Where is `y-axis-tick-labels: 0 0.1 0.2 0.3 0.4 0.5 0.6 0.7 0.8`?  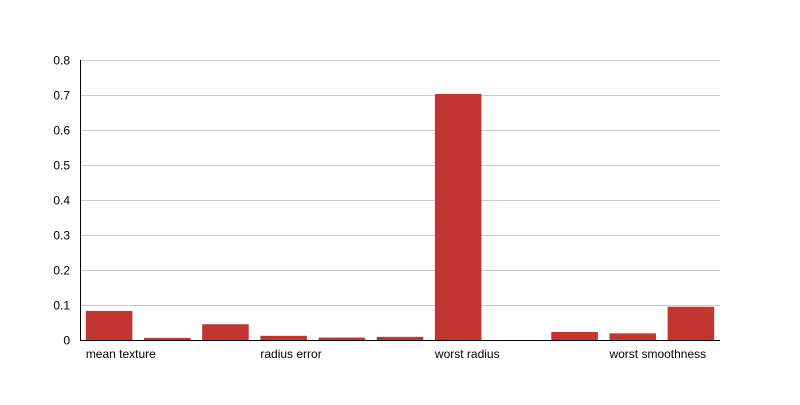 y-axis-tick-labels: 0 0.1 0.2 0.3 0.4 0.5 0.6 0.7 0.8 is located at coordinates (61, 201).